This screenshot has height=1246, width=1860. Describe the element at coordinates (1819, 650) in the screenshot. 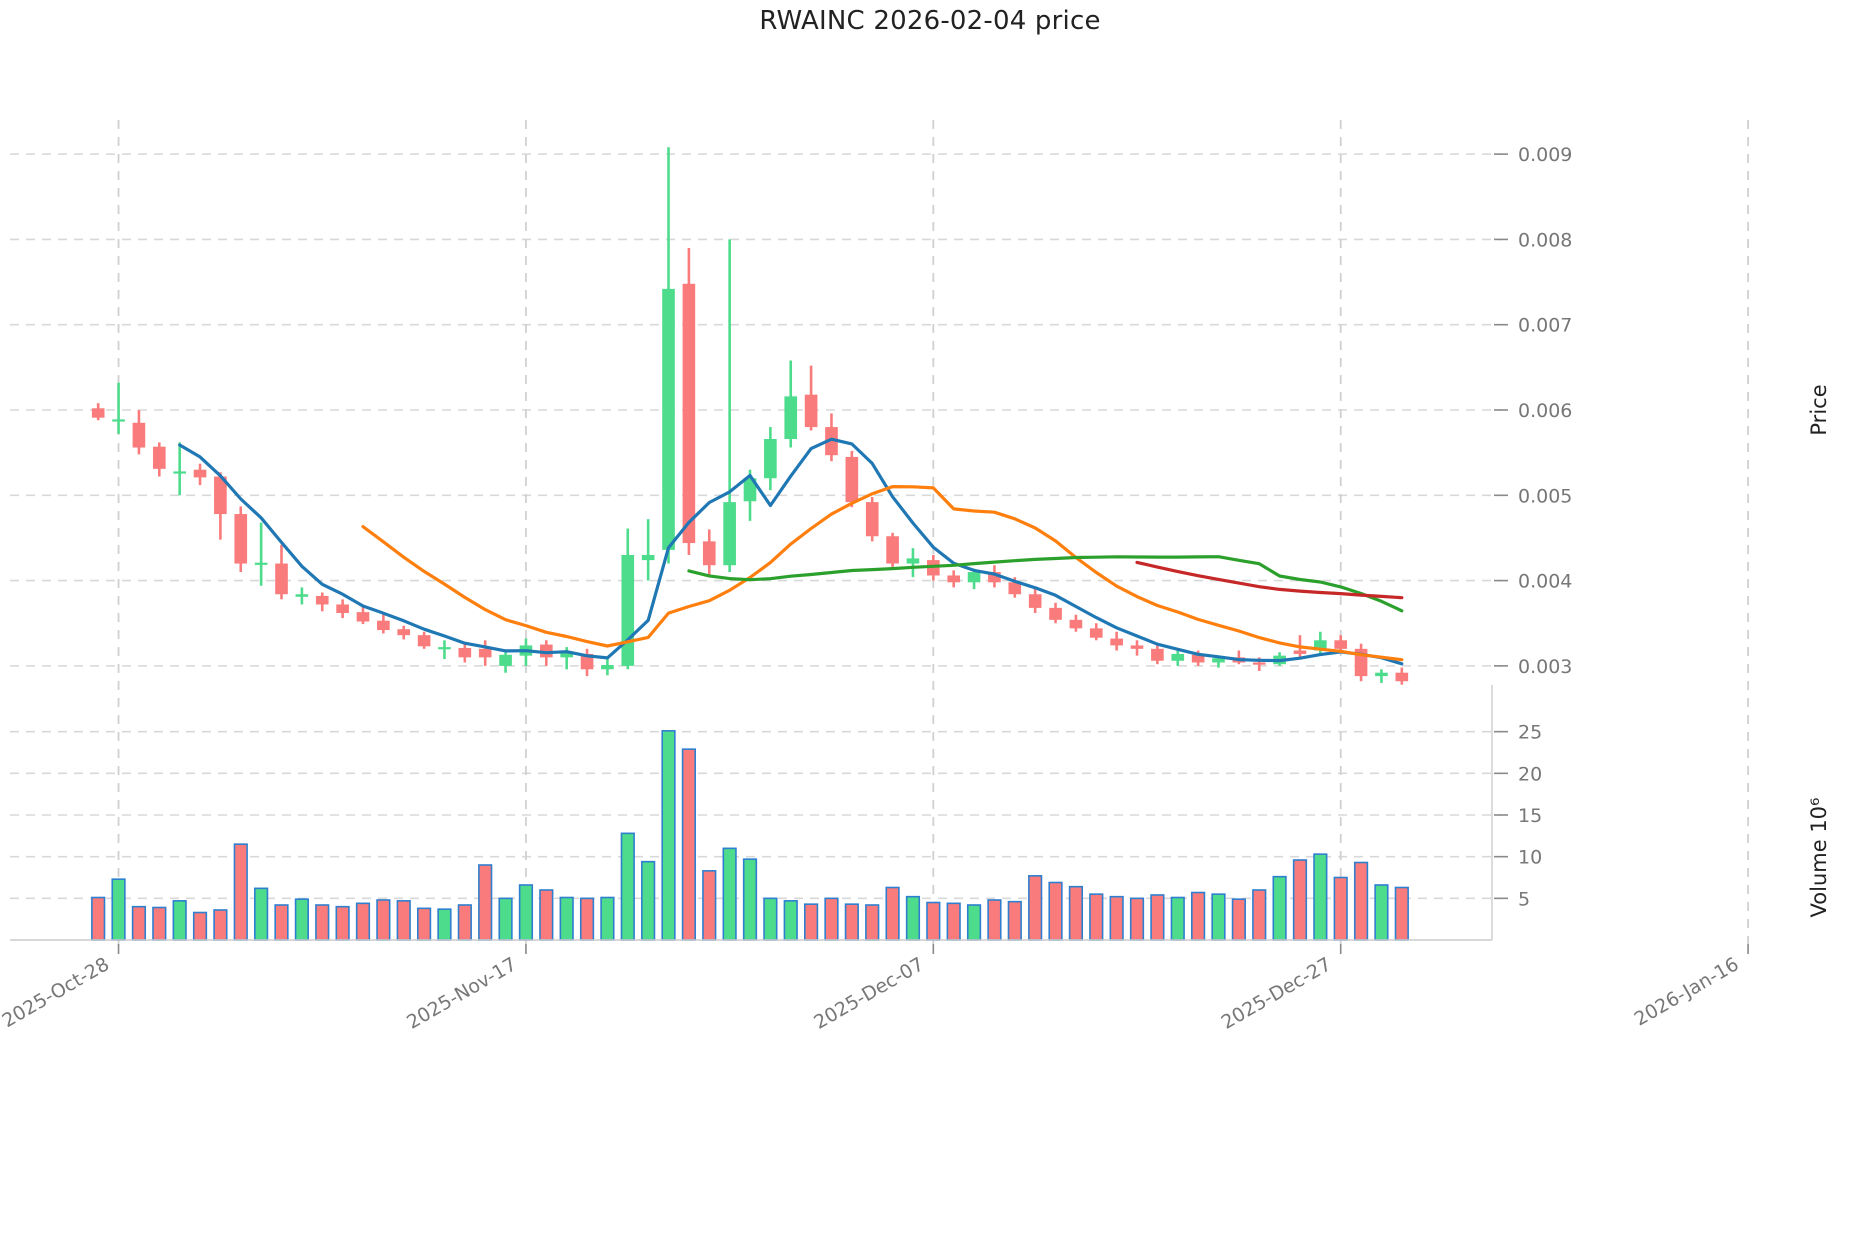

I see `axis-titles: Price Volume 10⁶` at that location.